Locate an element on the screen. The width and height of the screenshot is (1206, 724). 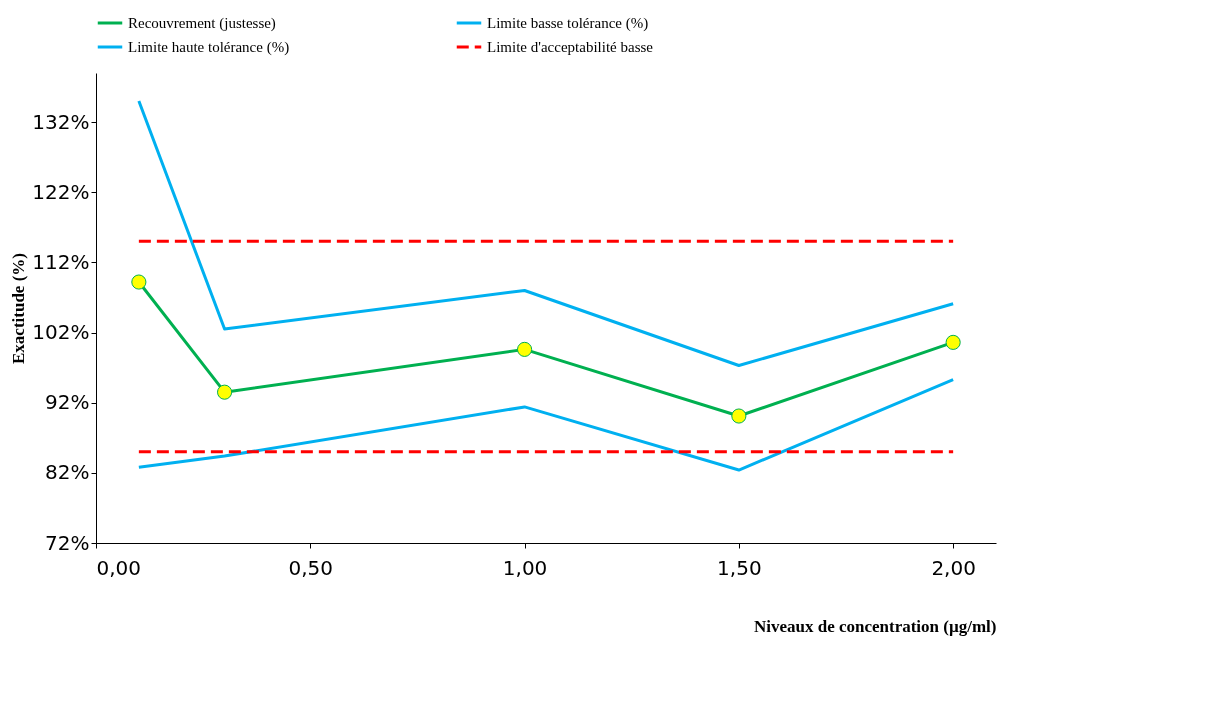
x-tick-label: 1,00 is located at coordinates (525, 567).